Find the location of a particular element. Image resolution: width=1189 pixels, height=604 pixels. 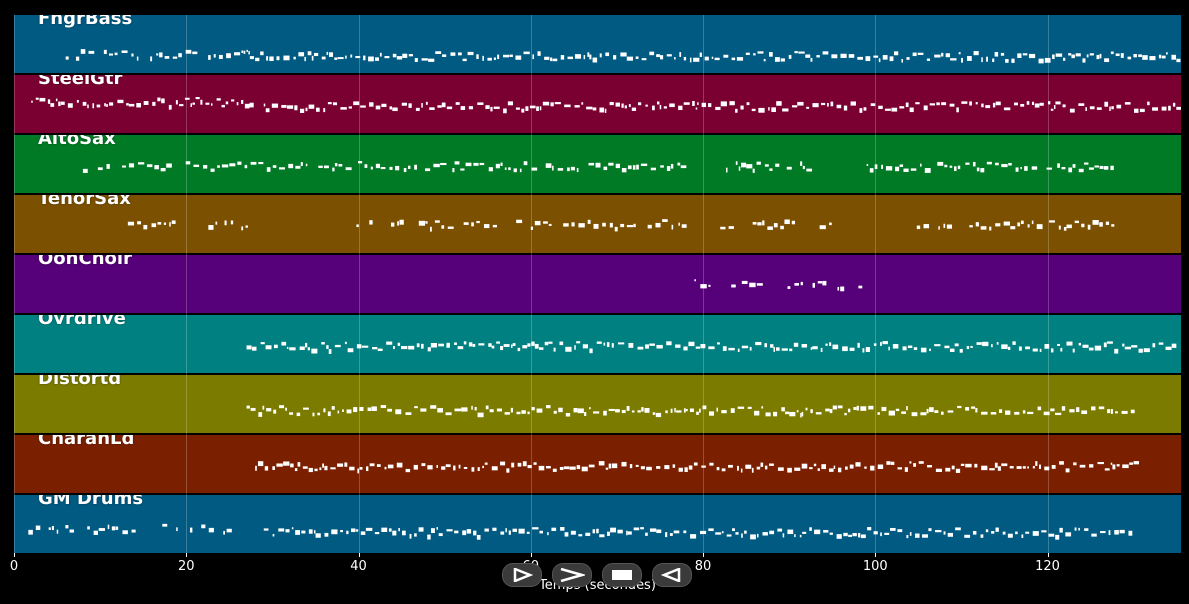

play-button is located at coordinates (522, 575).